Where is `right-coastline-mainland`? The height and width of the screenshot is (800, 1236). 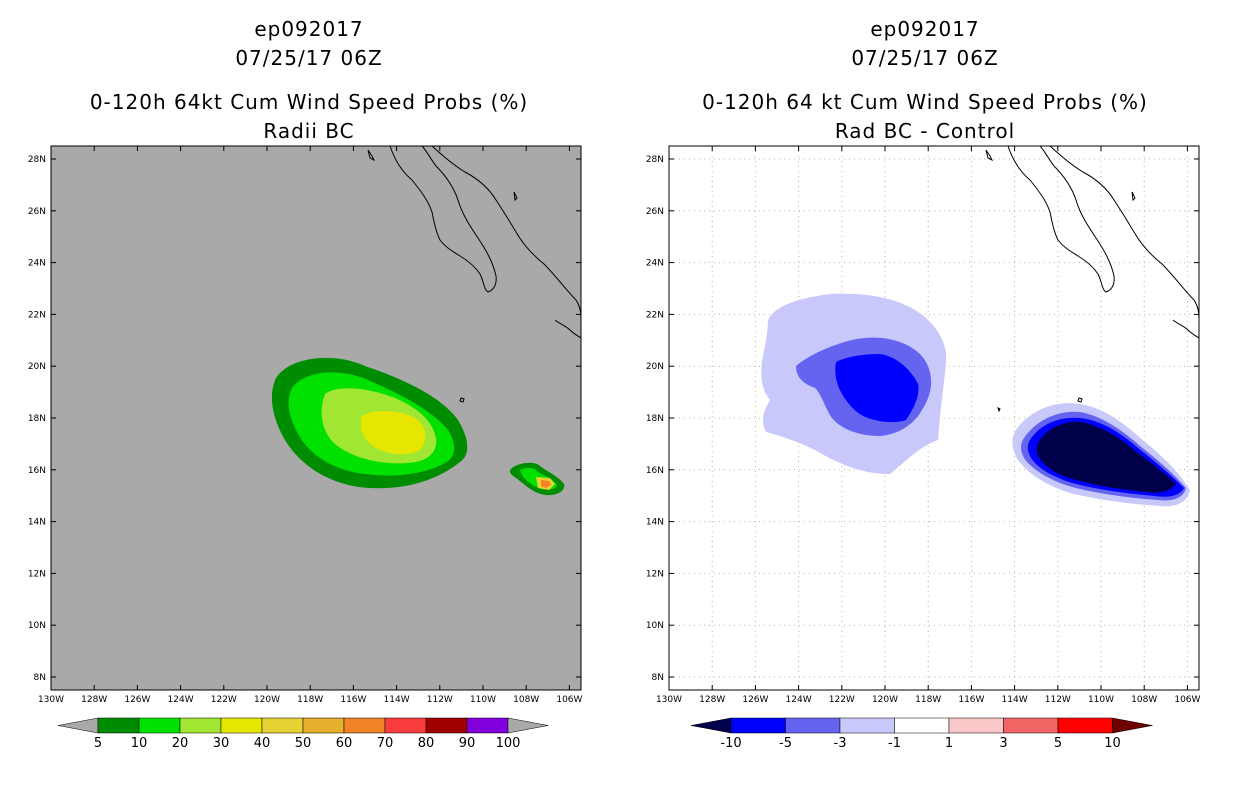 right-coastline-mainland is located at coordinates (1124, 232).